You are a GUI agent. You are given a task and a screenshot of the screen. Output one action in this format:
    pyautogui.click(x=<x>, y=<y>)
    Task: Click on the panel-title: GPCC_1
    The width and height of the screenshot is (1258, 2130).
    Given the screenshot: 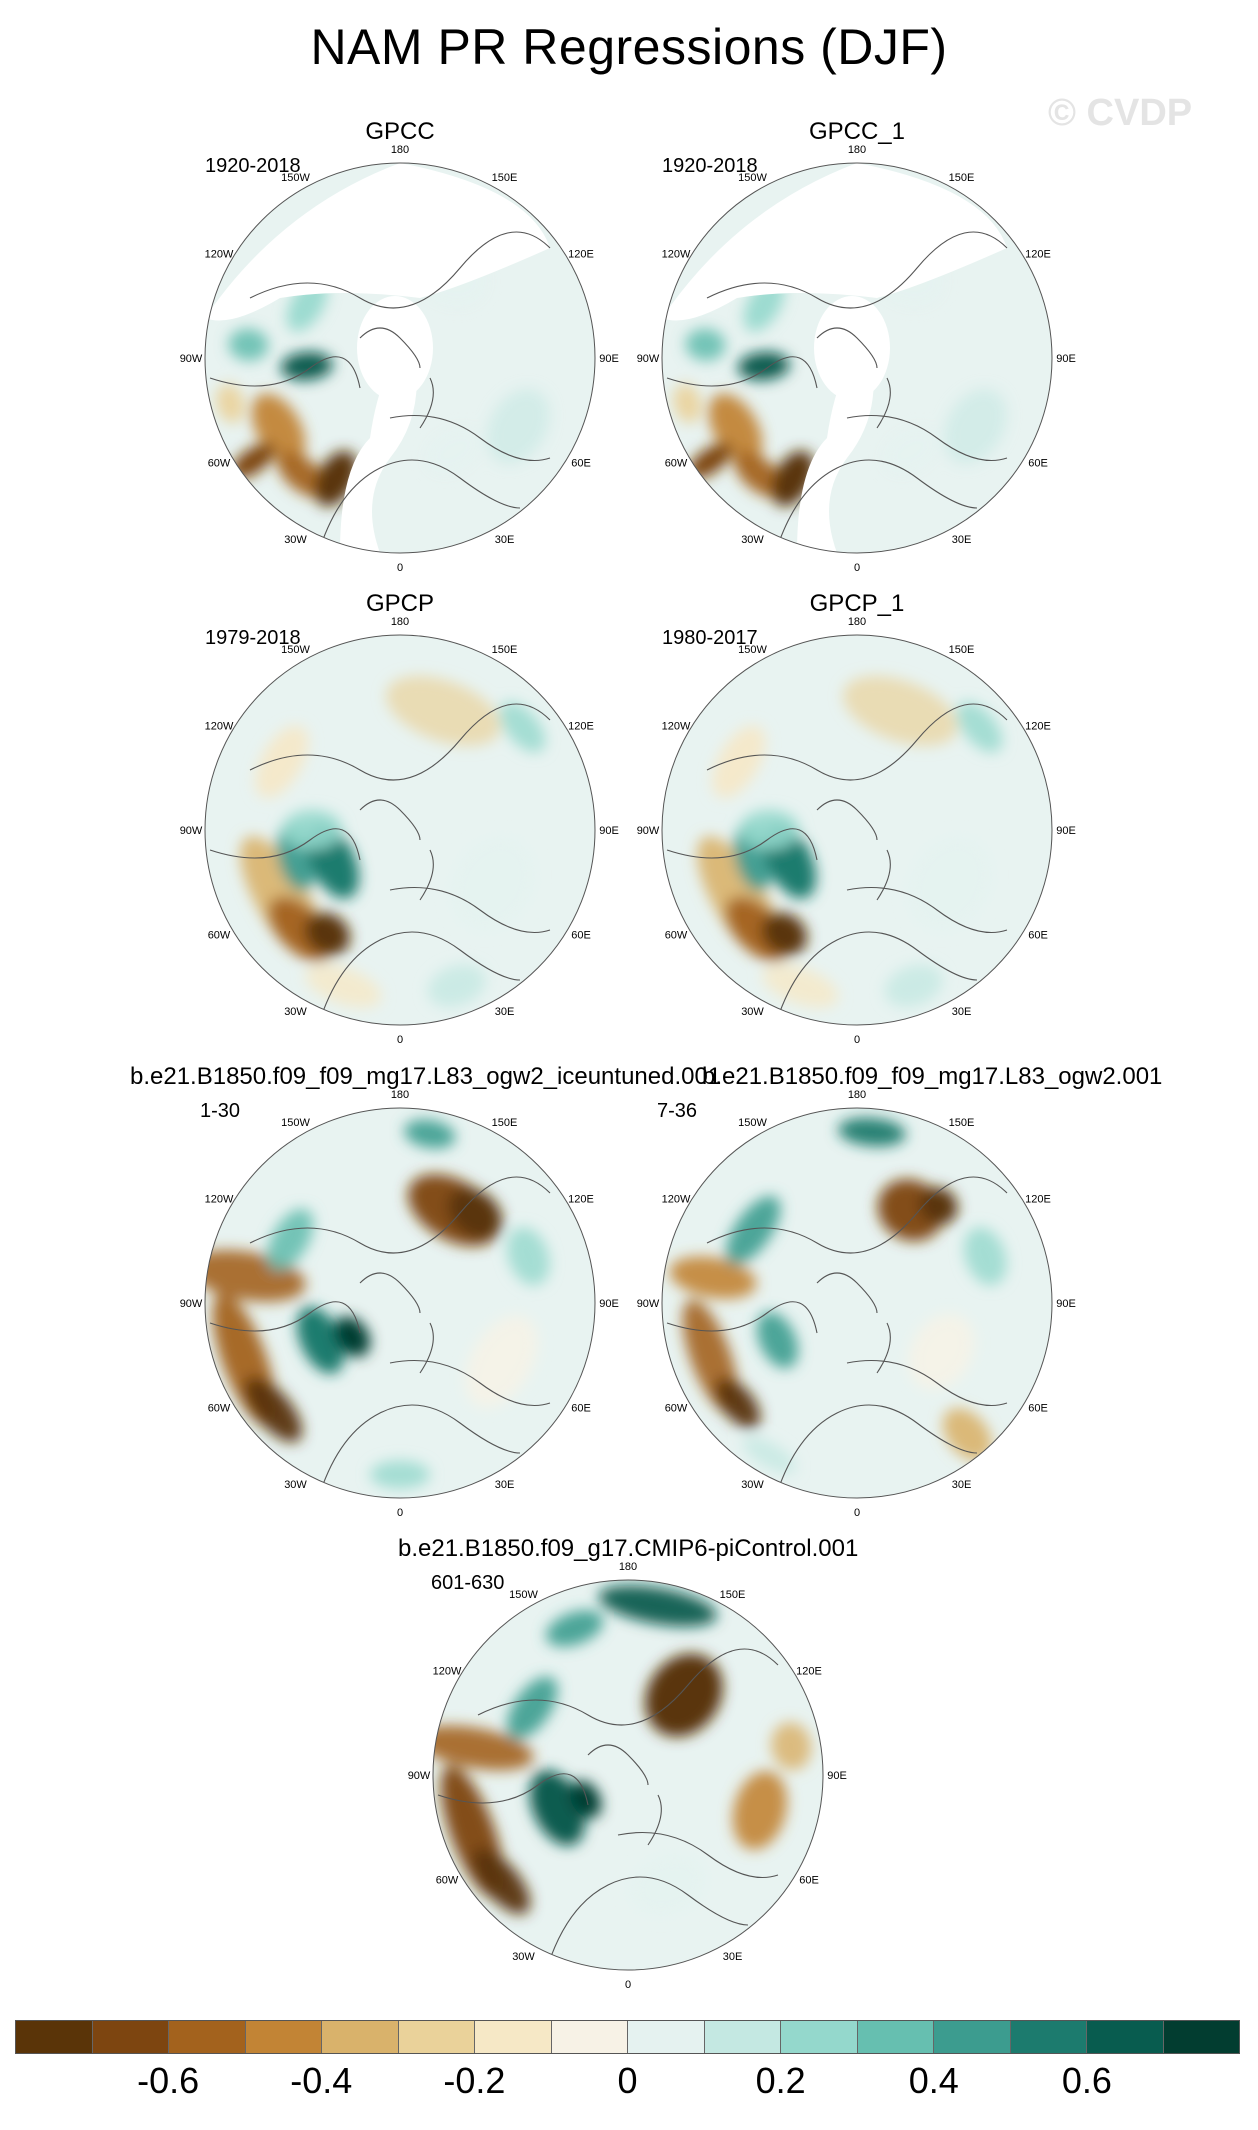 What is the action you would take?
    pyautogui.click(x=857, y=131)
    